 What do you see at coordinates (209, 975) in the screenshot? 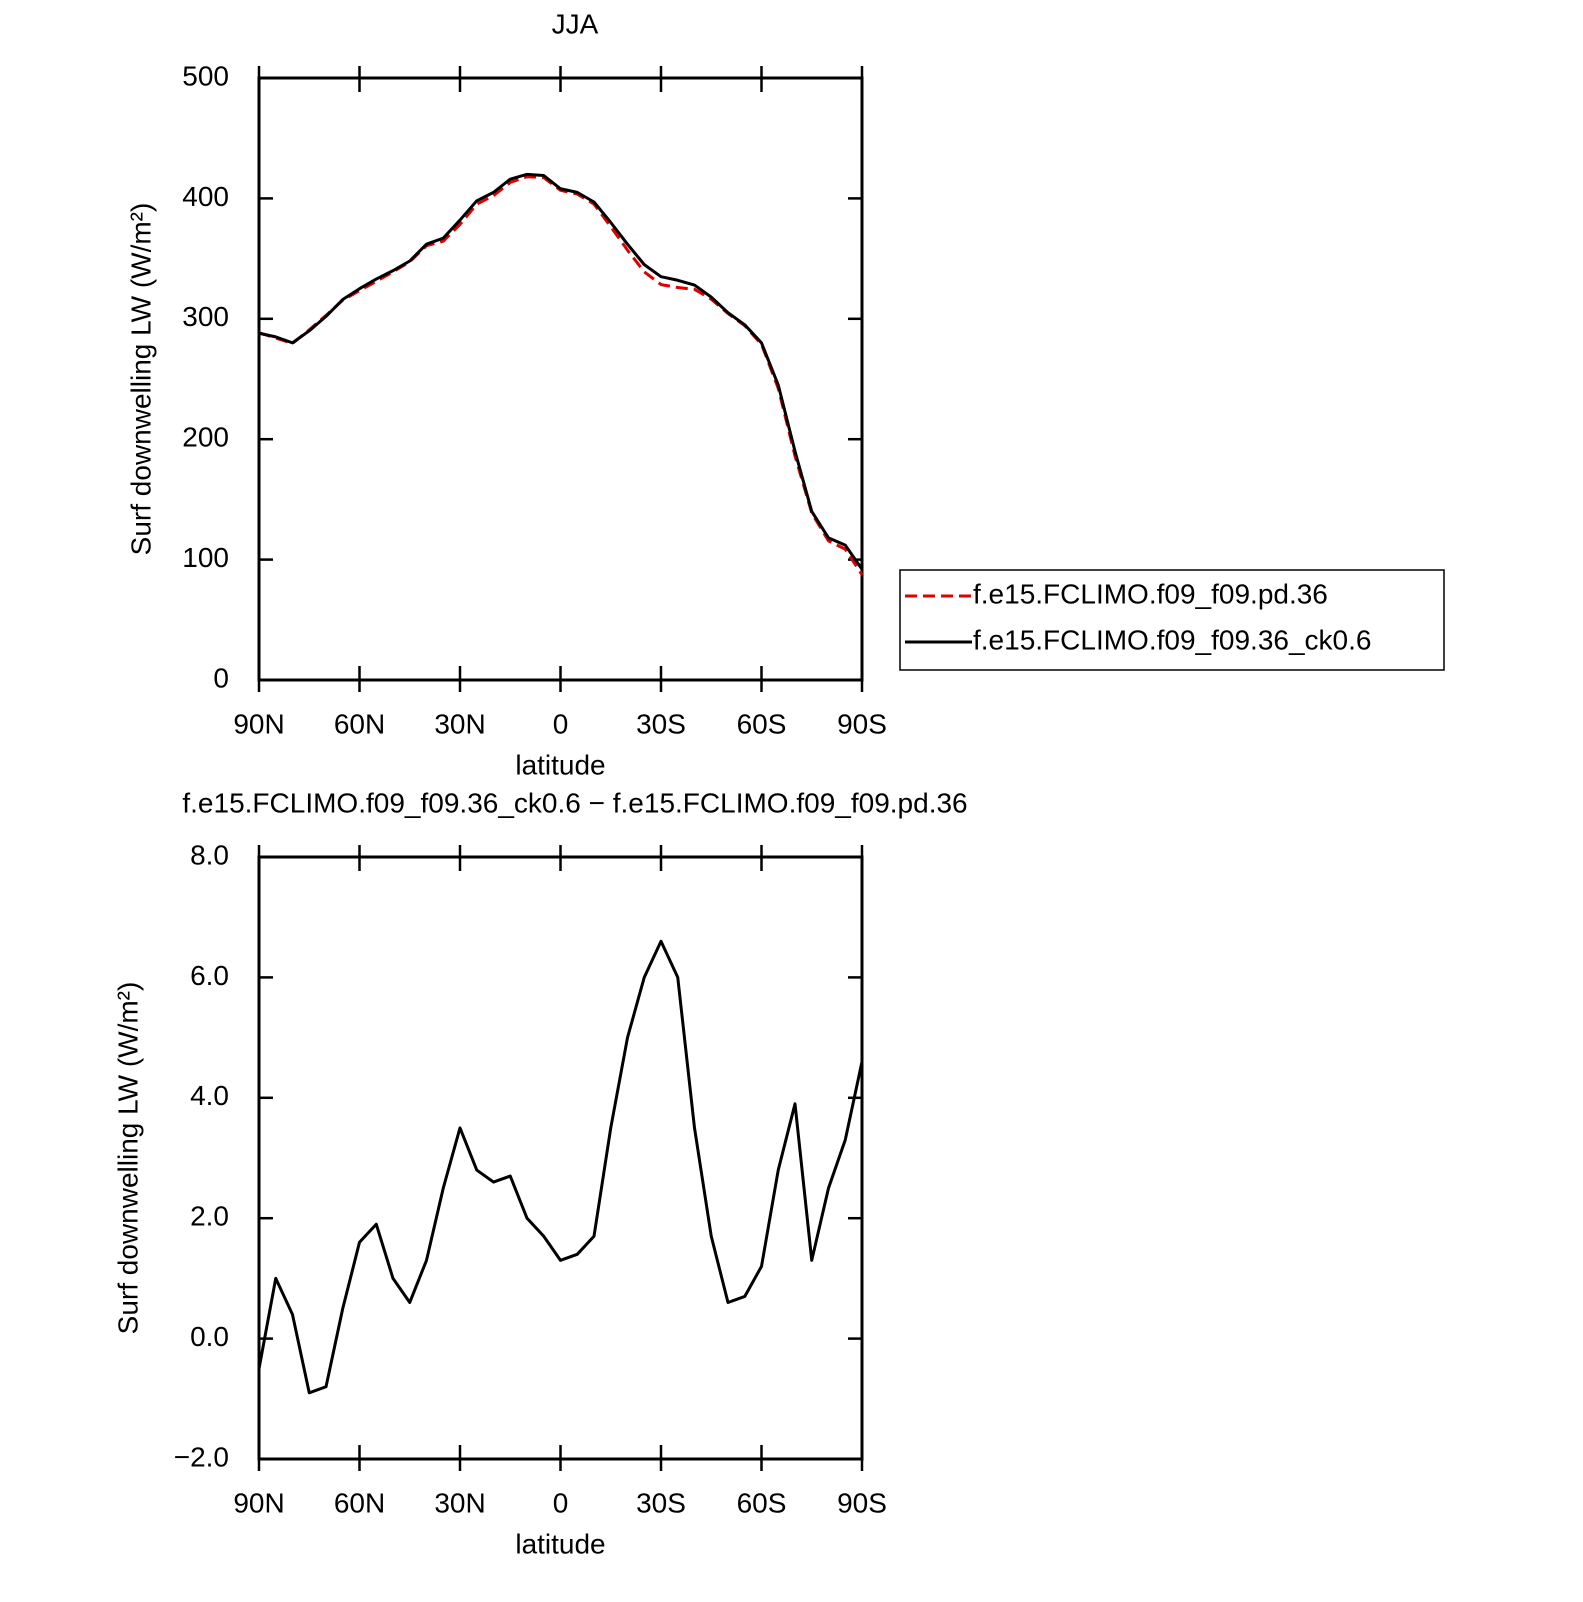
I see `y-tick-label: 6.0` at bounding box center [209, 975].